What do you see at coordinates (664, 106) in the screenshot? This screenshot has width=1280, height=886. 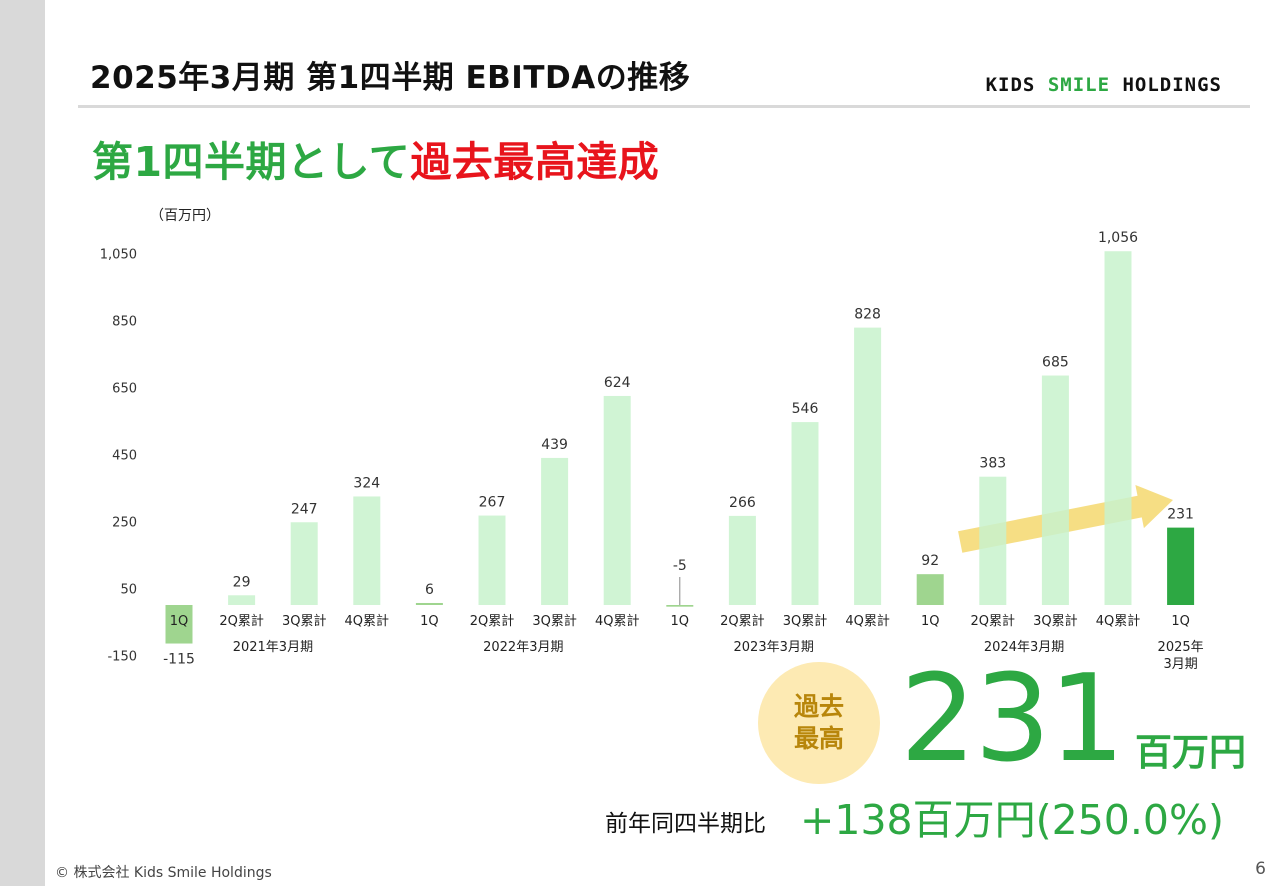 I see `title-divider` at bounding box center [664, 106].